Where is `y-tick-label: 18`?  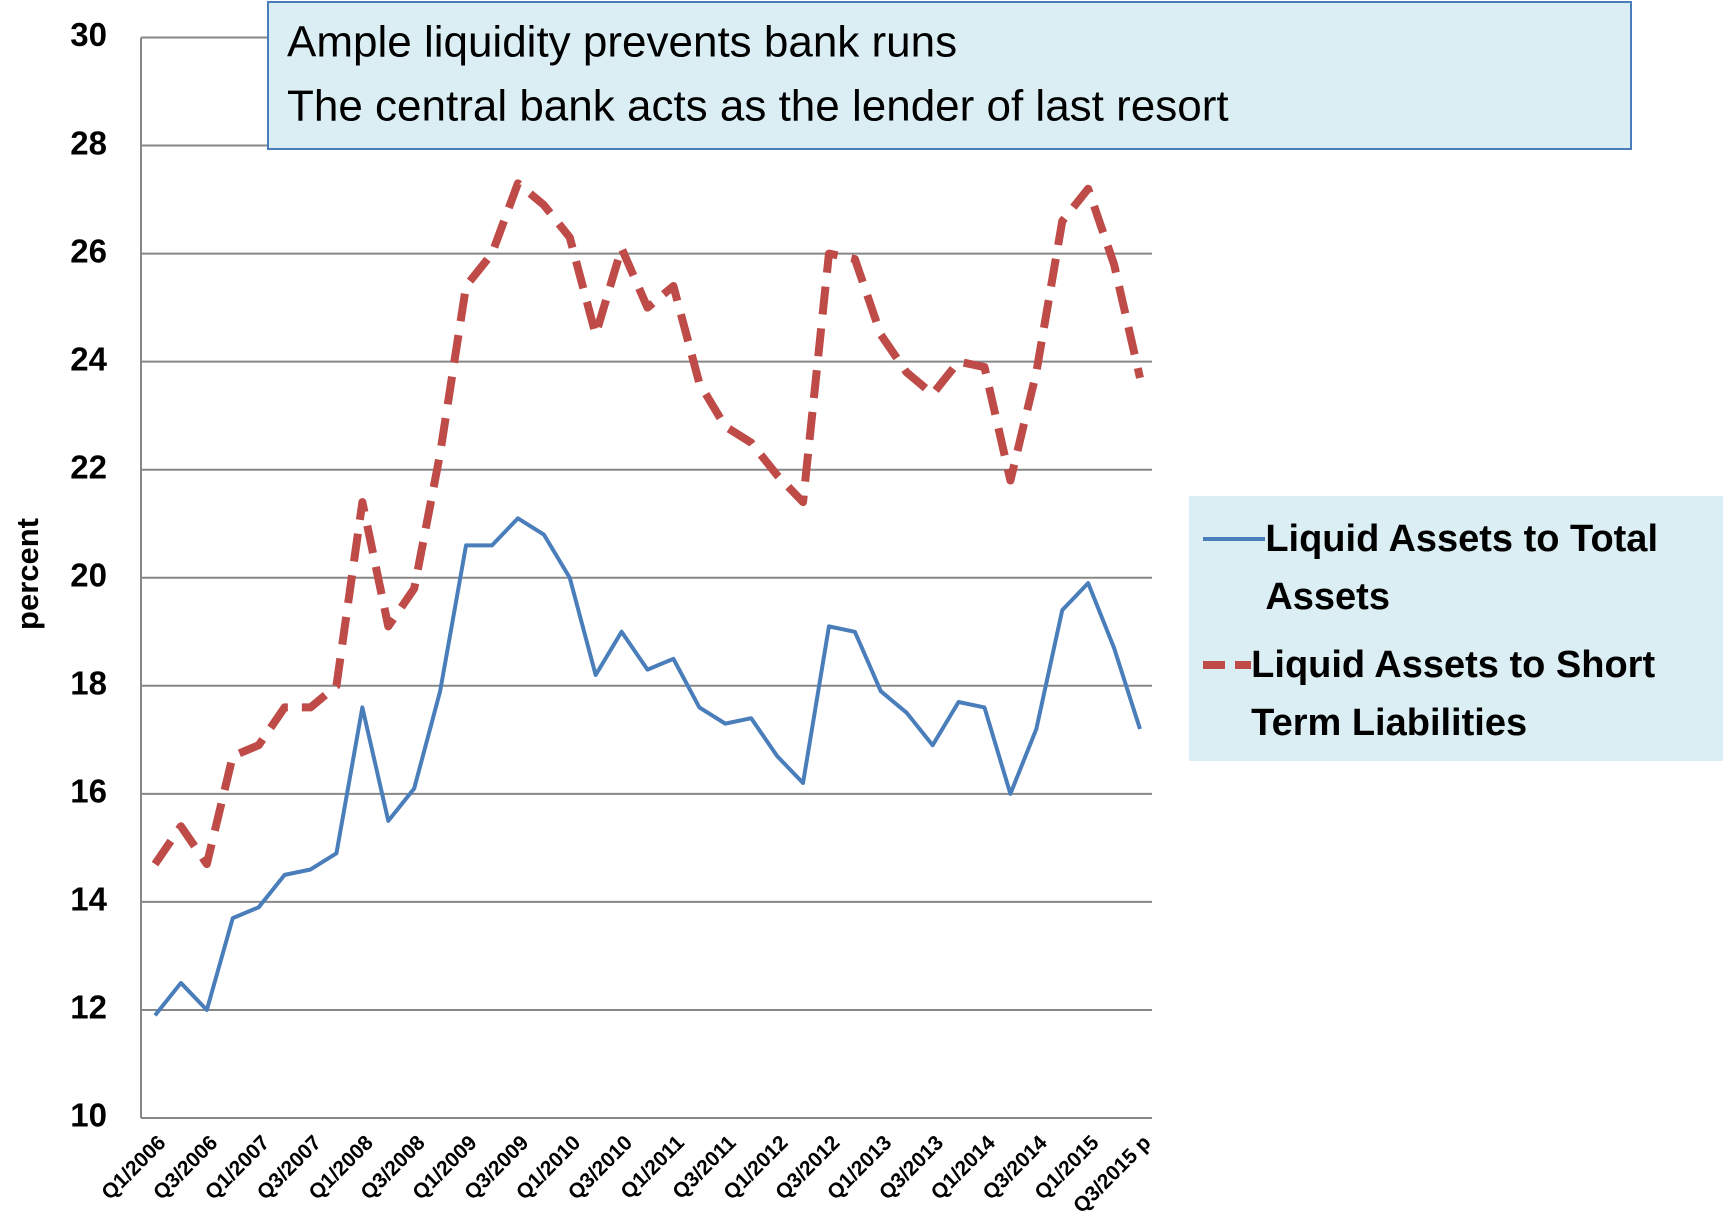 y-tick-label: 18 is located at coordinates (88, 683).